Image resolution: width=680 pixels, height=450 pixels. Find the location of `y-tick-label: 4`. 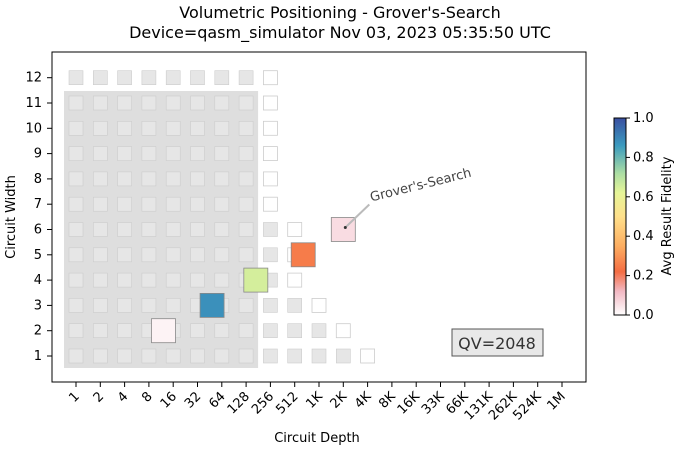

y-tick-label: 4 is located at coordinates (38, 280).